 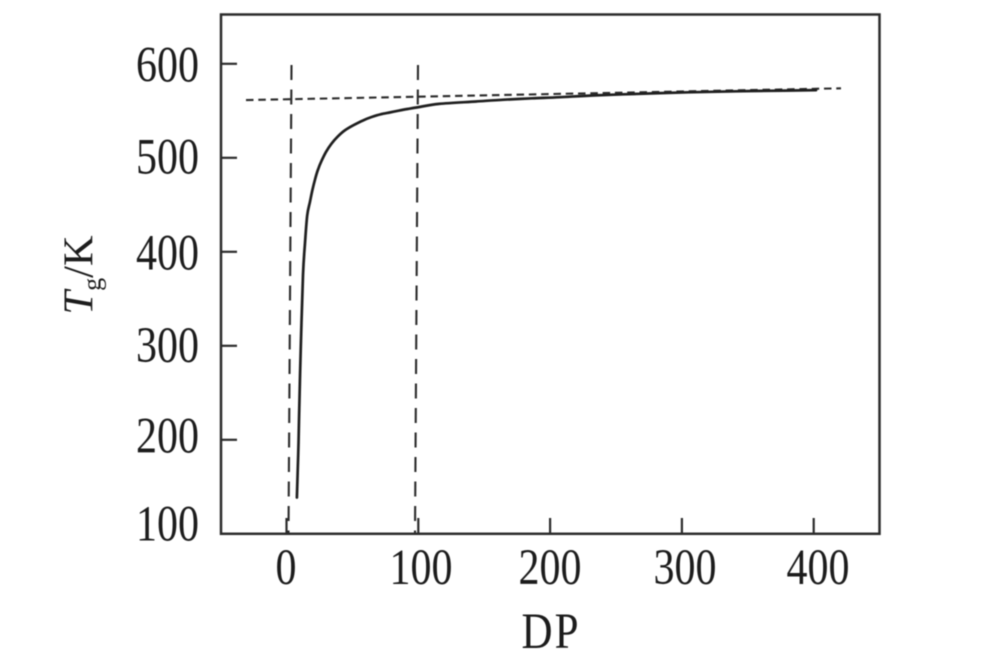 What do you see at coordinates (551, 632) in the screenshot?
I see `svg-text: DP` at bounding box center [551, 632].